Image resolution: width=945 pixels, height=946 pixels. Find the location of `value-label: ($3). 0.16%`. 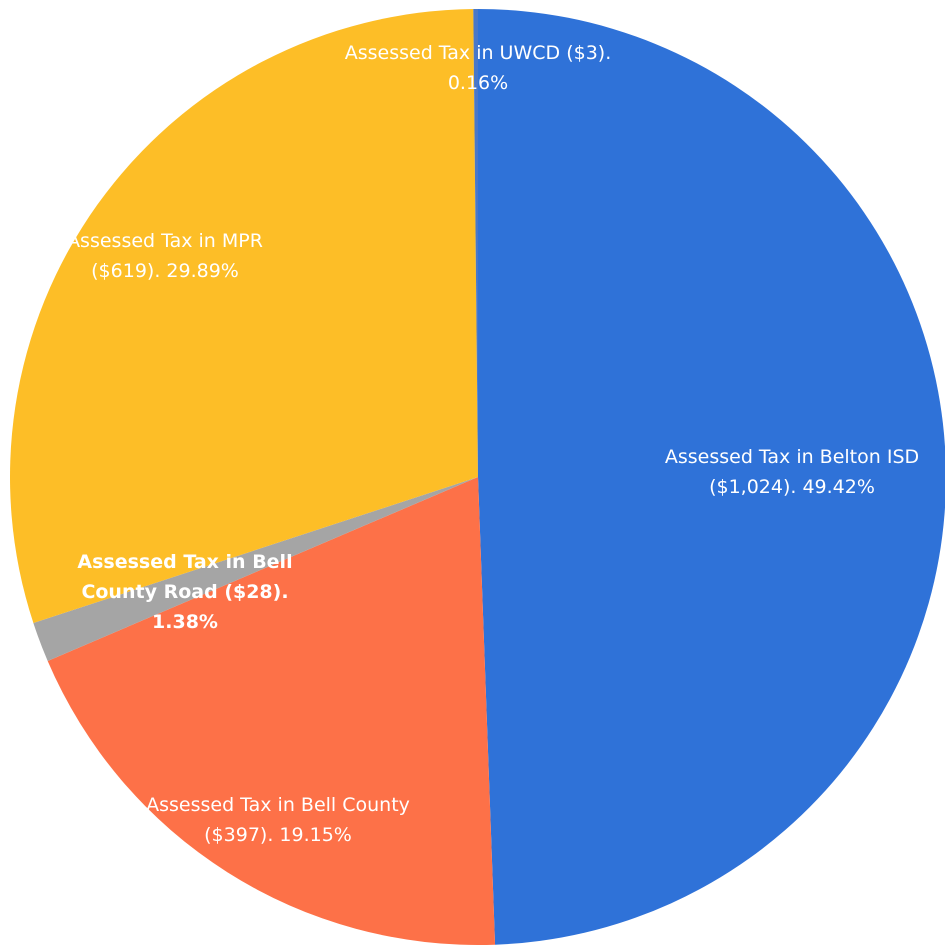

value-label: ($3). 0.16% is located at coordinates (529, 68).